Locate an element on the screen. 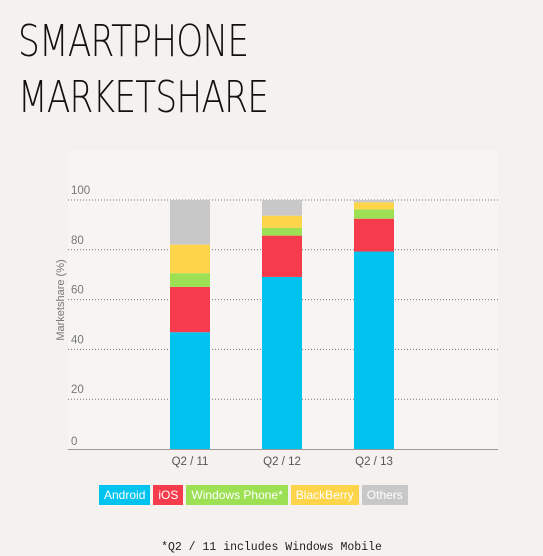 Image resolution: width=543 pixels, height=556 pixels. title-line-2: MARKETSHARE is located at coordinates (143, 97).